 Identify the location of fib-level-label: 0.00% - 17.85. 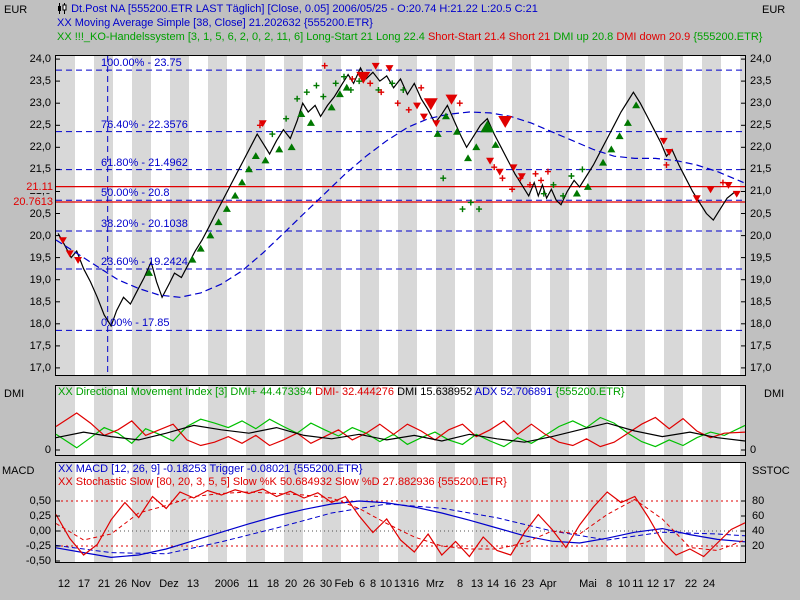
(135, 323).